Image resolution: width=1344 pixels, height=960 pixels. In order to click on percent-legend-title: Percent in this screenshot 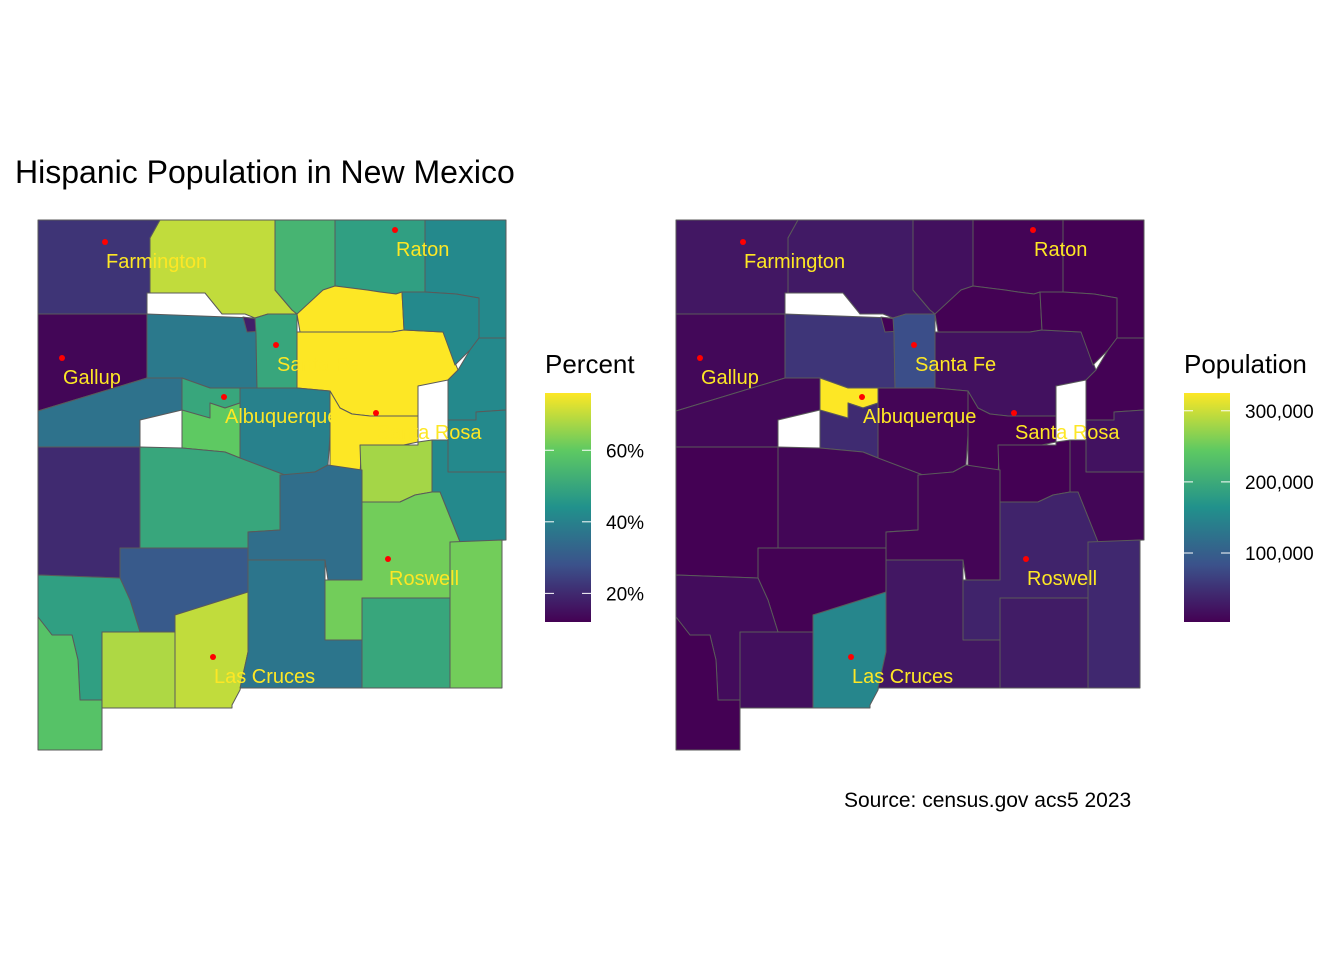, I will do `click(590, 364)`.